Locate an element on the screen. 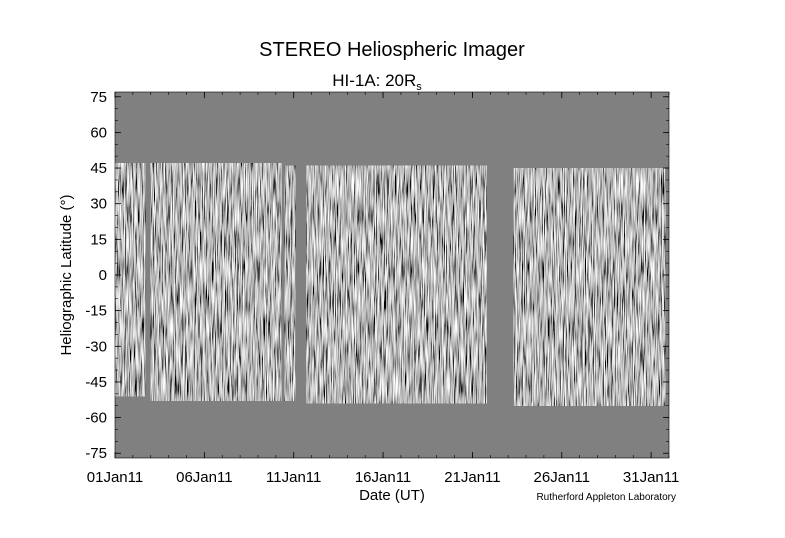  chart-subtitle-main: HI-1A: 20R is located at coordinates (374, 80).